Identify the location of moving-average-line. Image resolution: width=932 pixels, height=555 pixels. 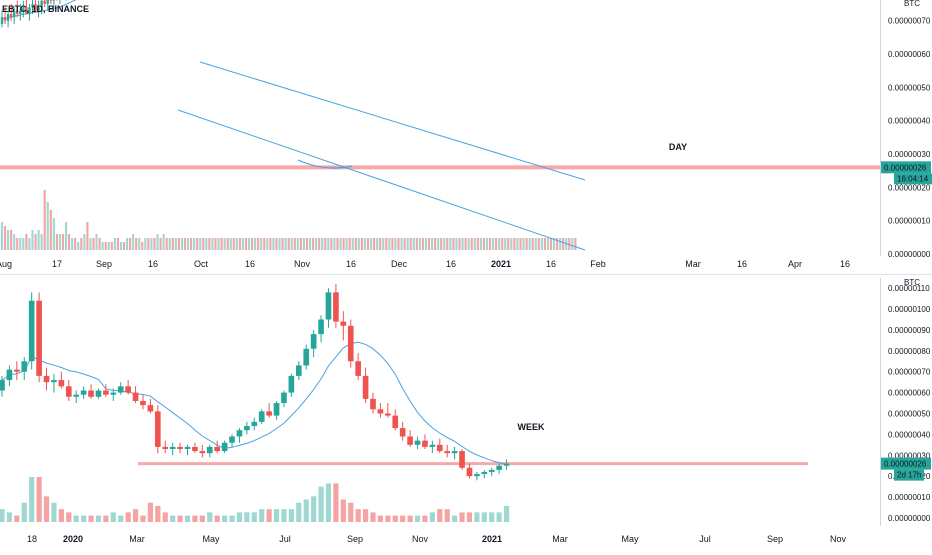
(254, 403).